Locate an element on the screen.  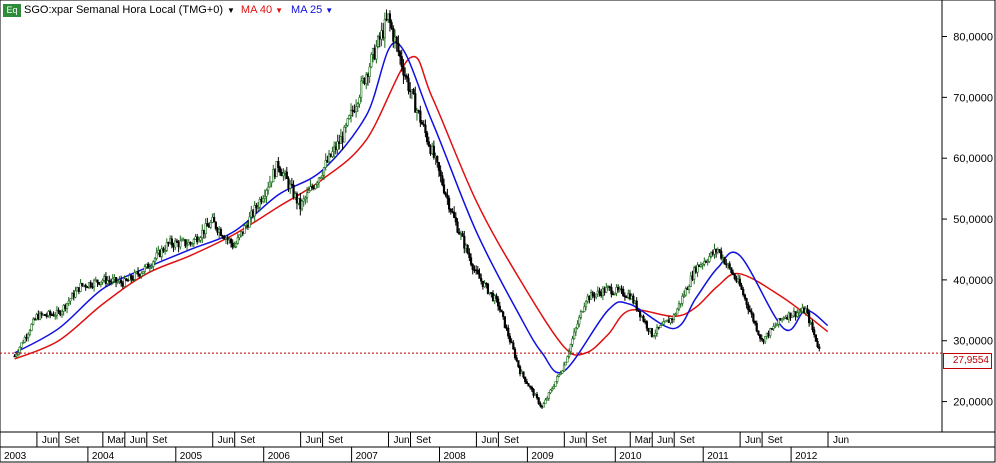
year-tick-label: 2008 is located at coordinates (455, 456).